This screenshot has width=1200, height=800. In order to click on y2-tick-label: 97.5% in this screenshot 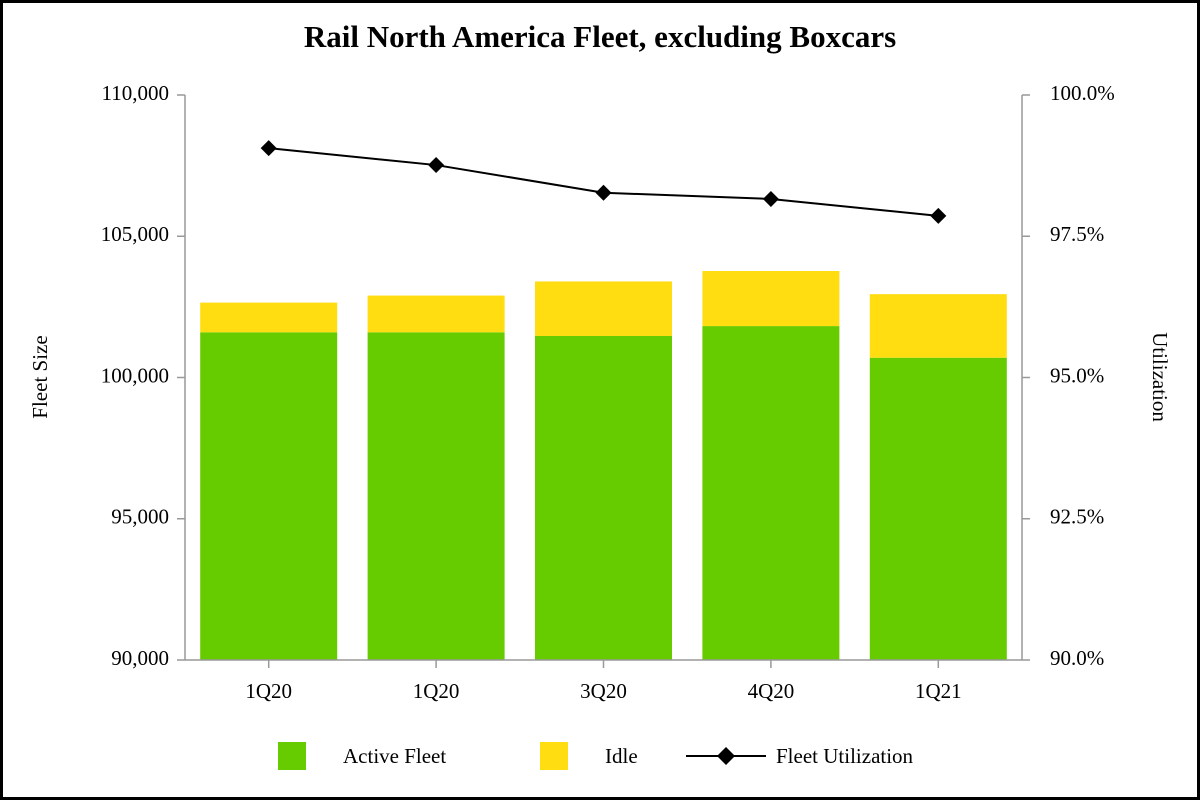, I will do `click(1077, 234)`.